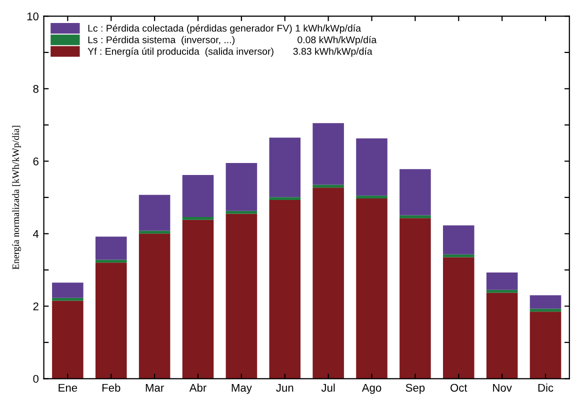 This screenshot has height=405, width=584. Describe the element at coordinates (459, 388) in the screenshot. I see `x-tick-label: Oct` at that location.